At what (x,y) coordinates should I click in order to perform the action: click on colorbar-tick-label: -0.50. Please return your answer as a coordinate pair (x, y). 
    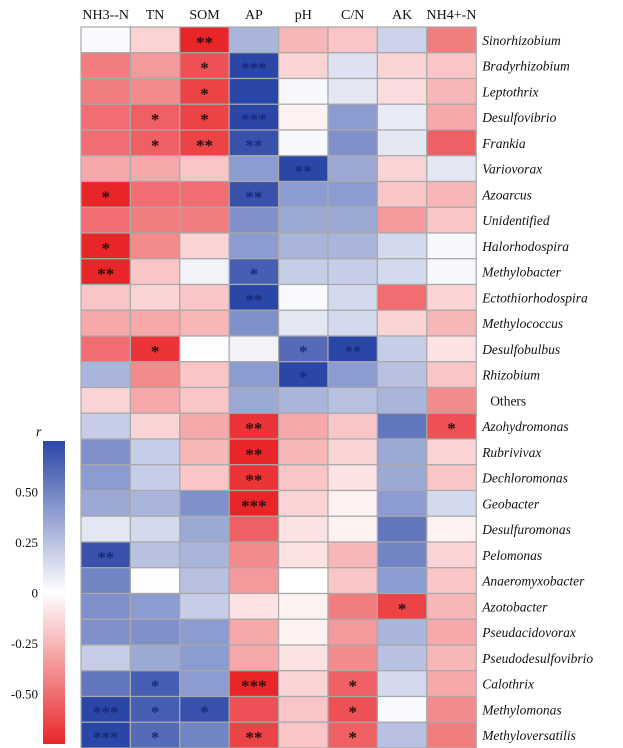
    Looking at the image, I should click on (24, 694).